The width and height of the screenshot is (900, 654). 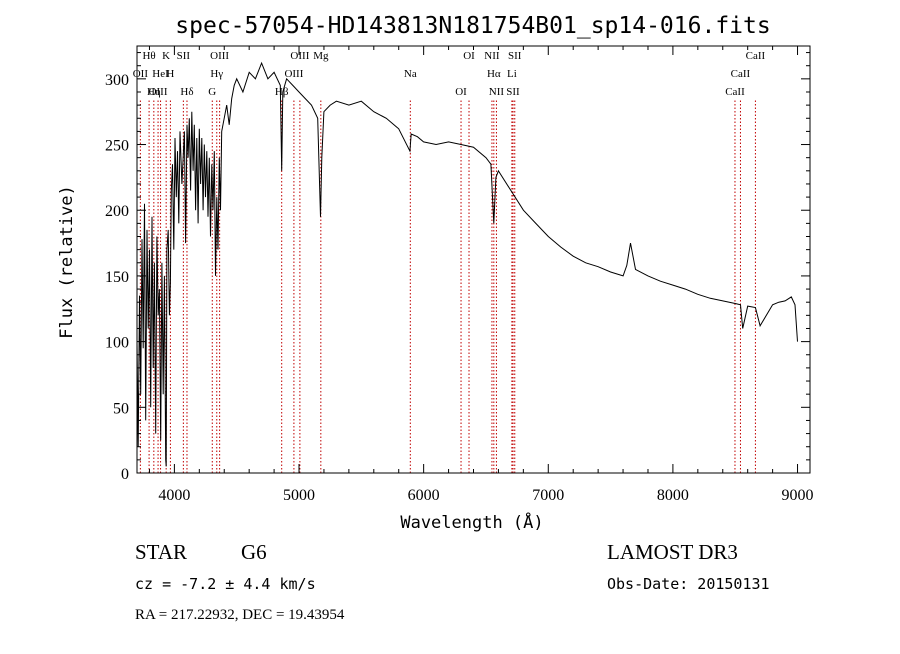 What do you see at coordinates (125, 474) in the screenshot?
I see `y-tick-label: 0` at bounding box center [125, 474].